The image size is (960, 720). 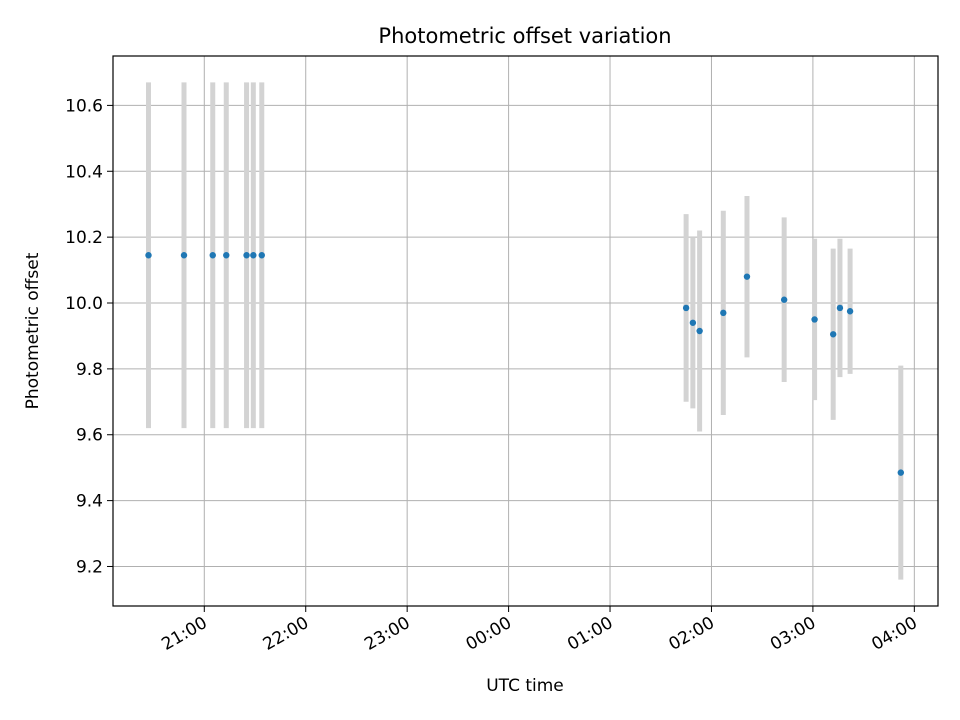 I want to click on x-tick-label: 01:00, so click(x=590, y=634).